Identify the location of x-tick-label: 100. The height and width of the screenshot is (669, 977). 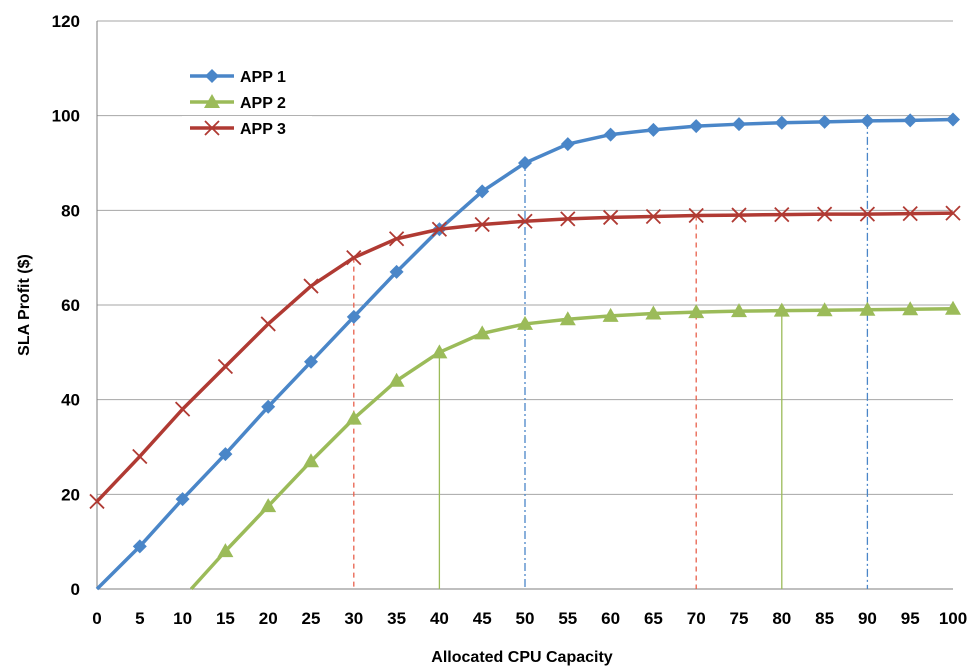
(953, 618).